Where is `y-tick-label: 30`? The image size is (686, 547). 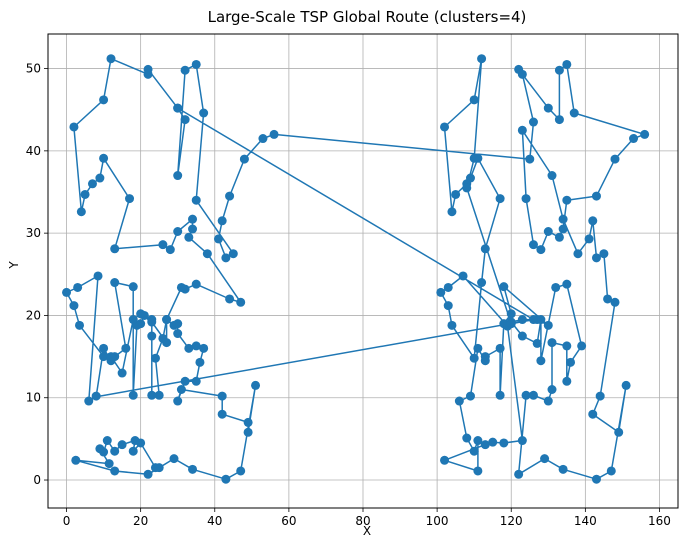 y-tick-label: 30 is located at coordinates (33, 233).